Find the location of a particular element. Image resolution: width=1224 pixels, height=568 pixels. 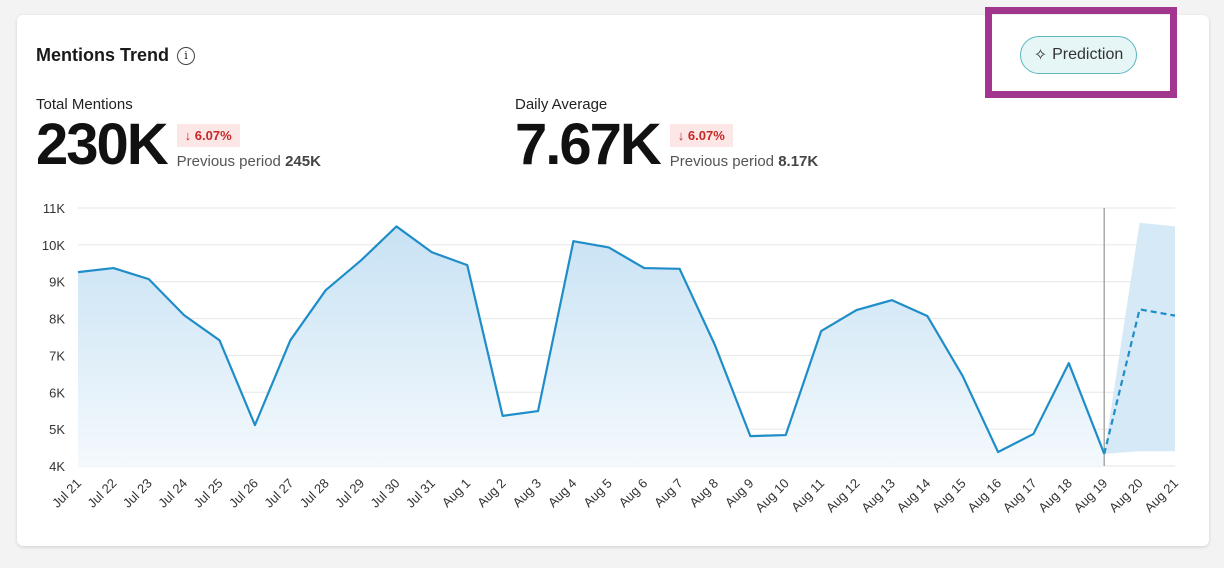

x-tick-label: Aug 19 is located at coordinates (1091, 496).